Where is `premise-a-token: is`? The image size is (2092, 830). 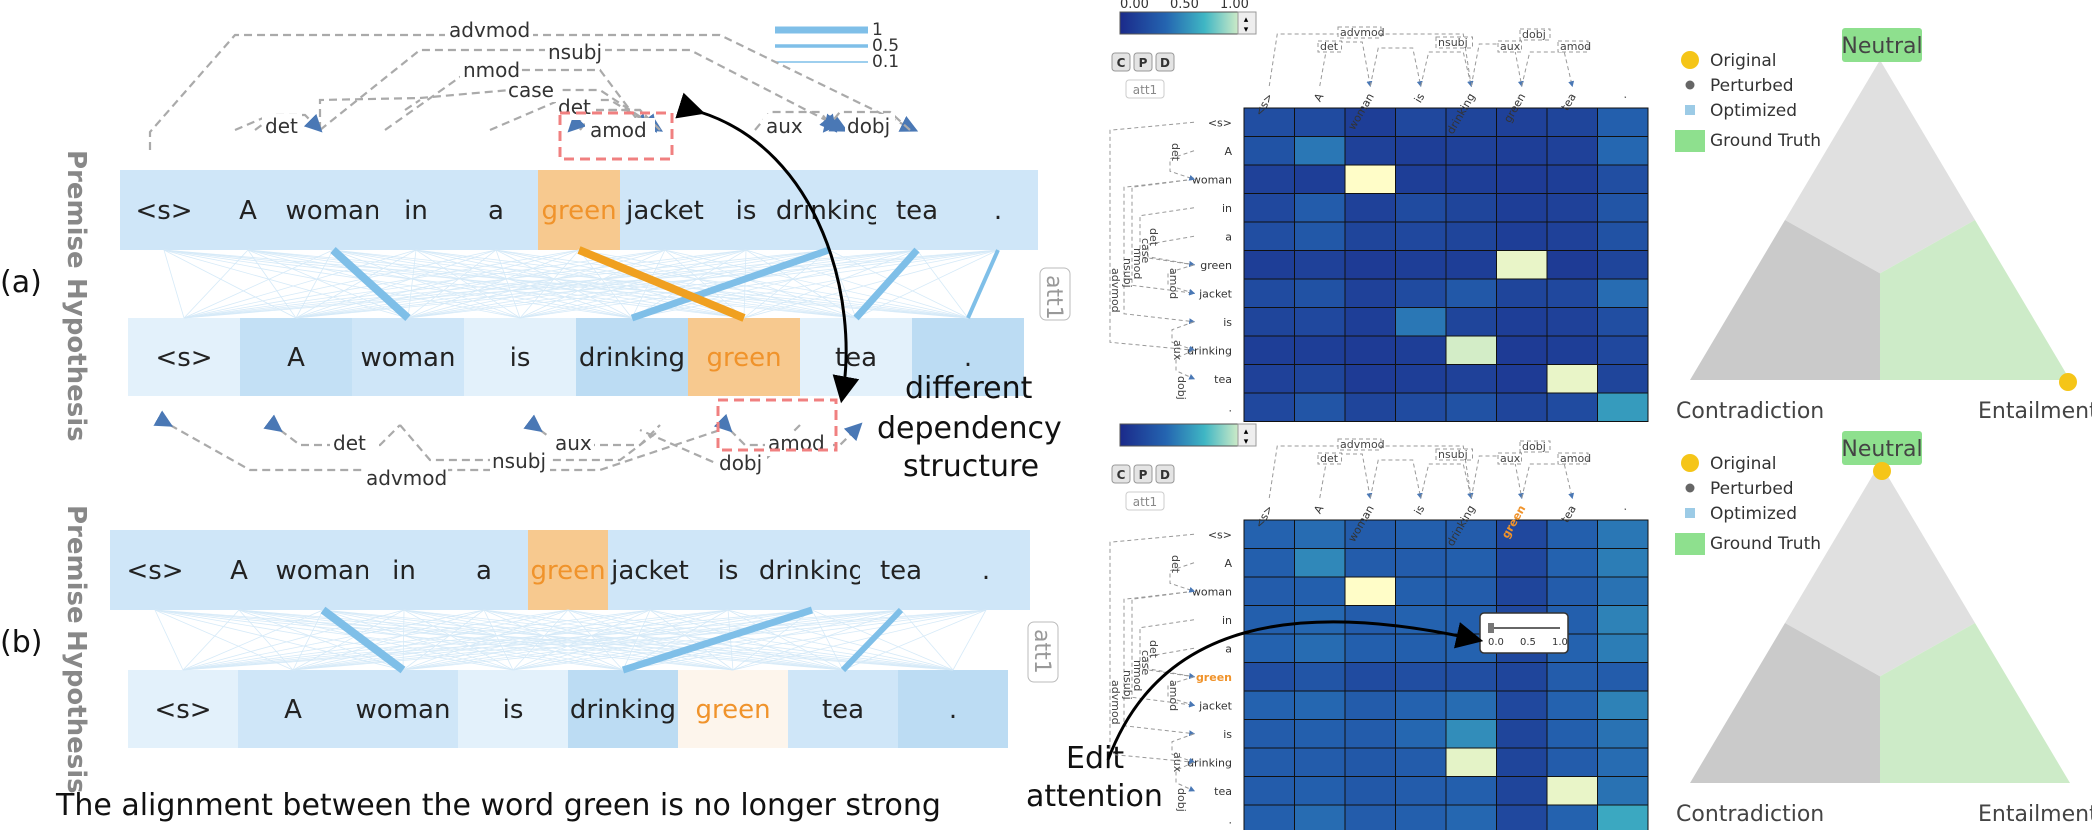 premise-a-token: is is located at coordinates (746, 211).